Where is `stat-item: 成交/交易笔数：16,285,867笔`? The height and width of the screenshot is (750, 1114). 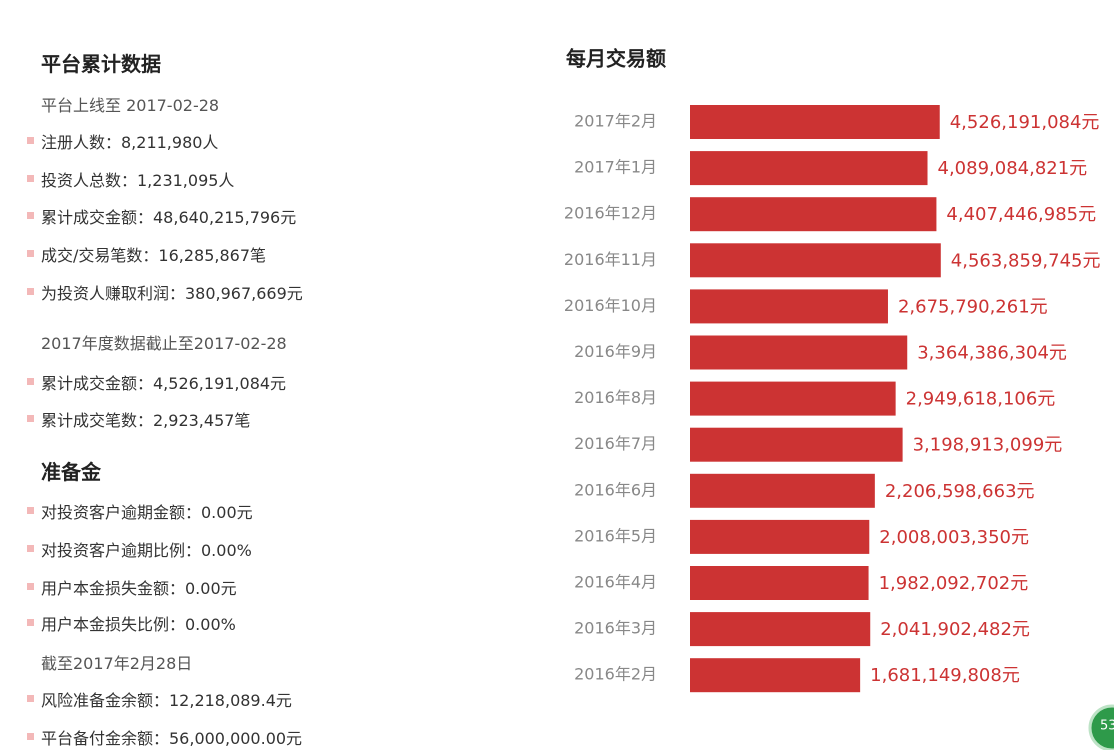 stat-item: 成交/交易笔数：16,285,867笔 is located at coordinates (154, 255).